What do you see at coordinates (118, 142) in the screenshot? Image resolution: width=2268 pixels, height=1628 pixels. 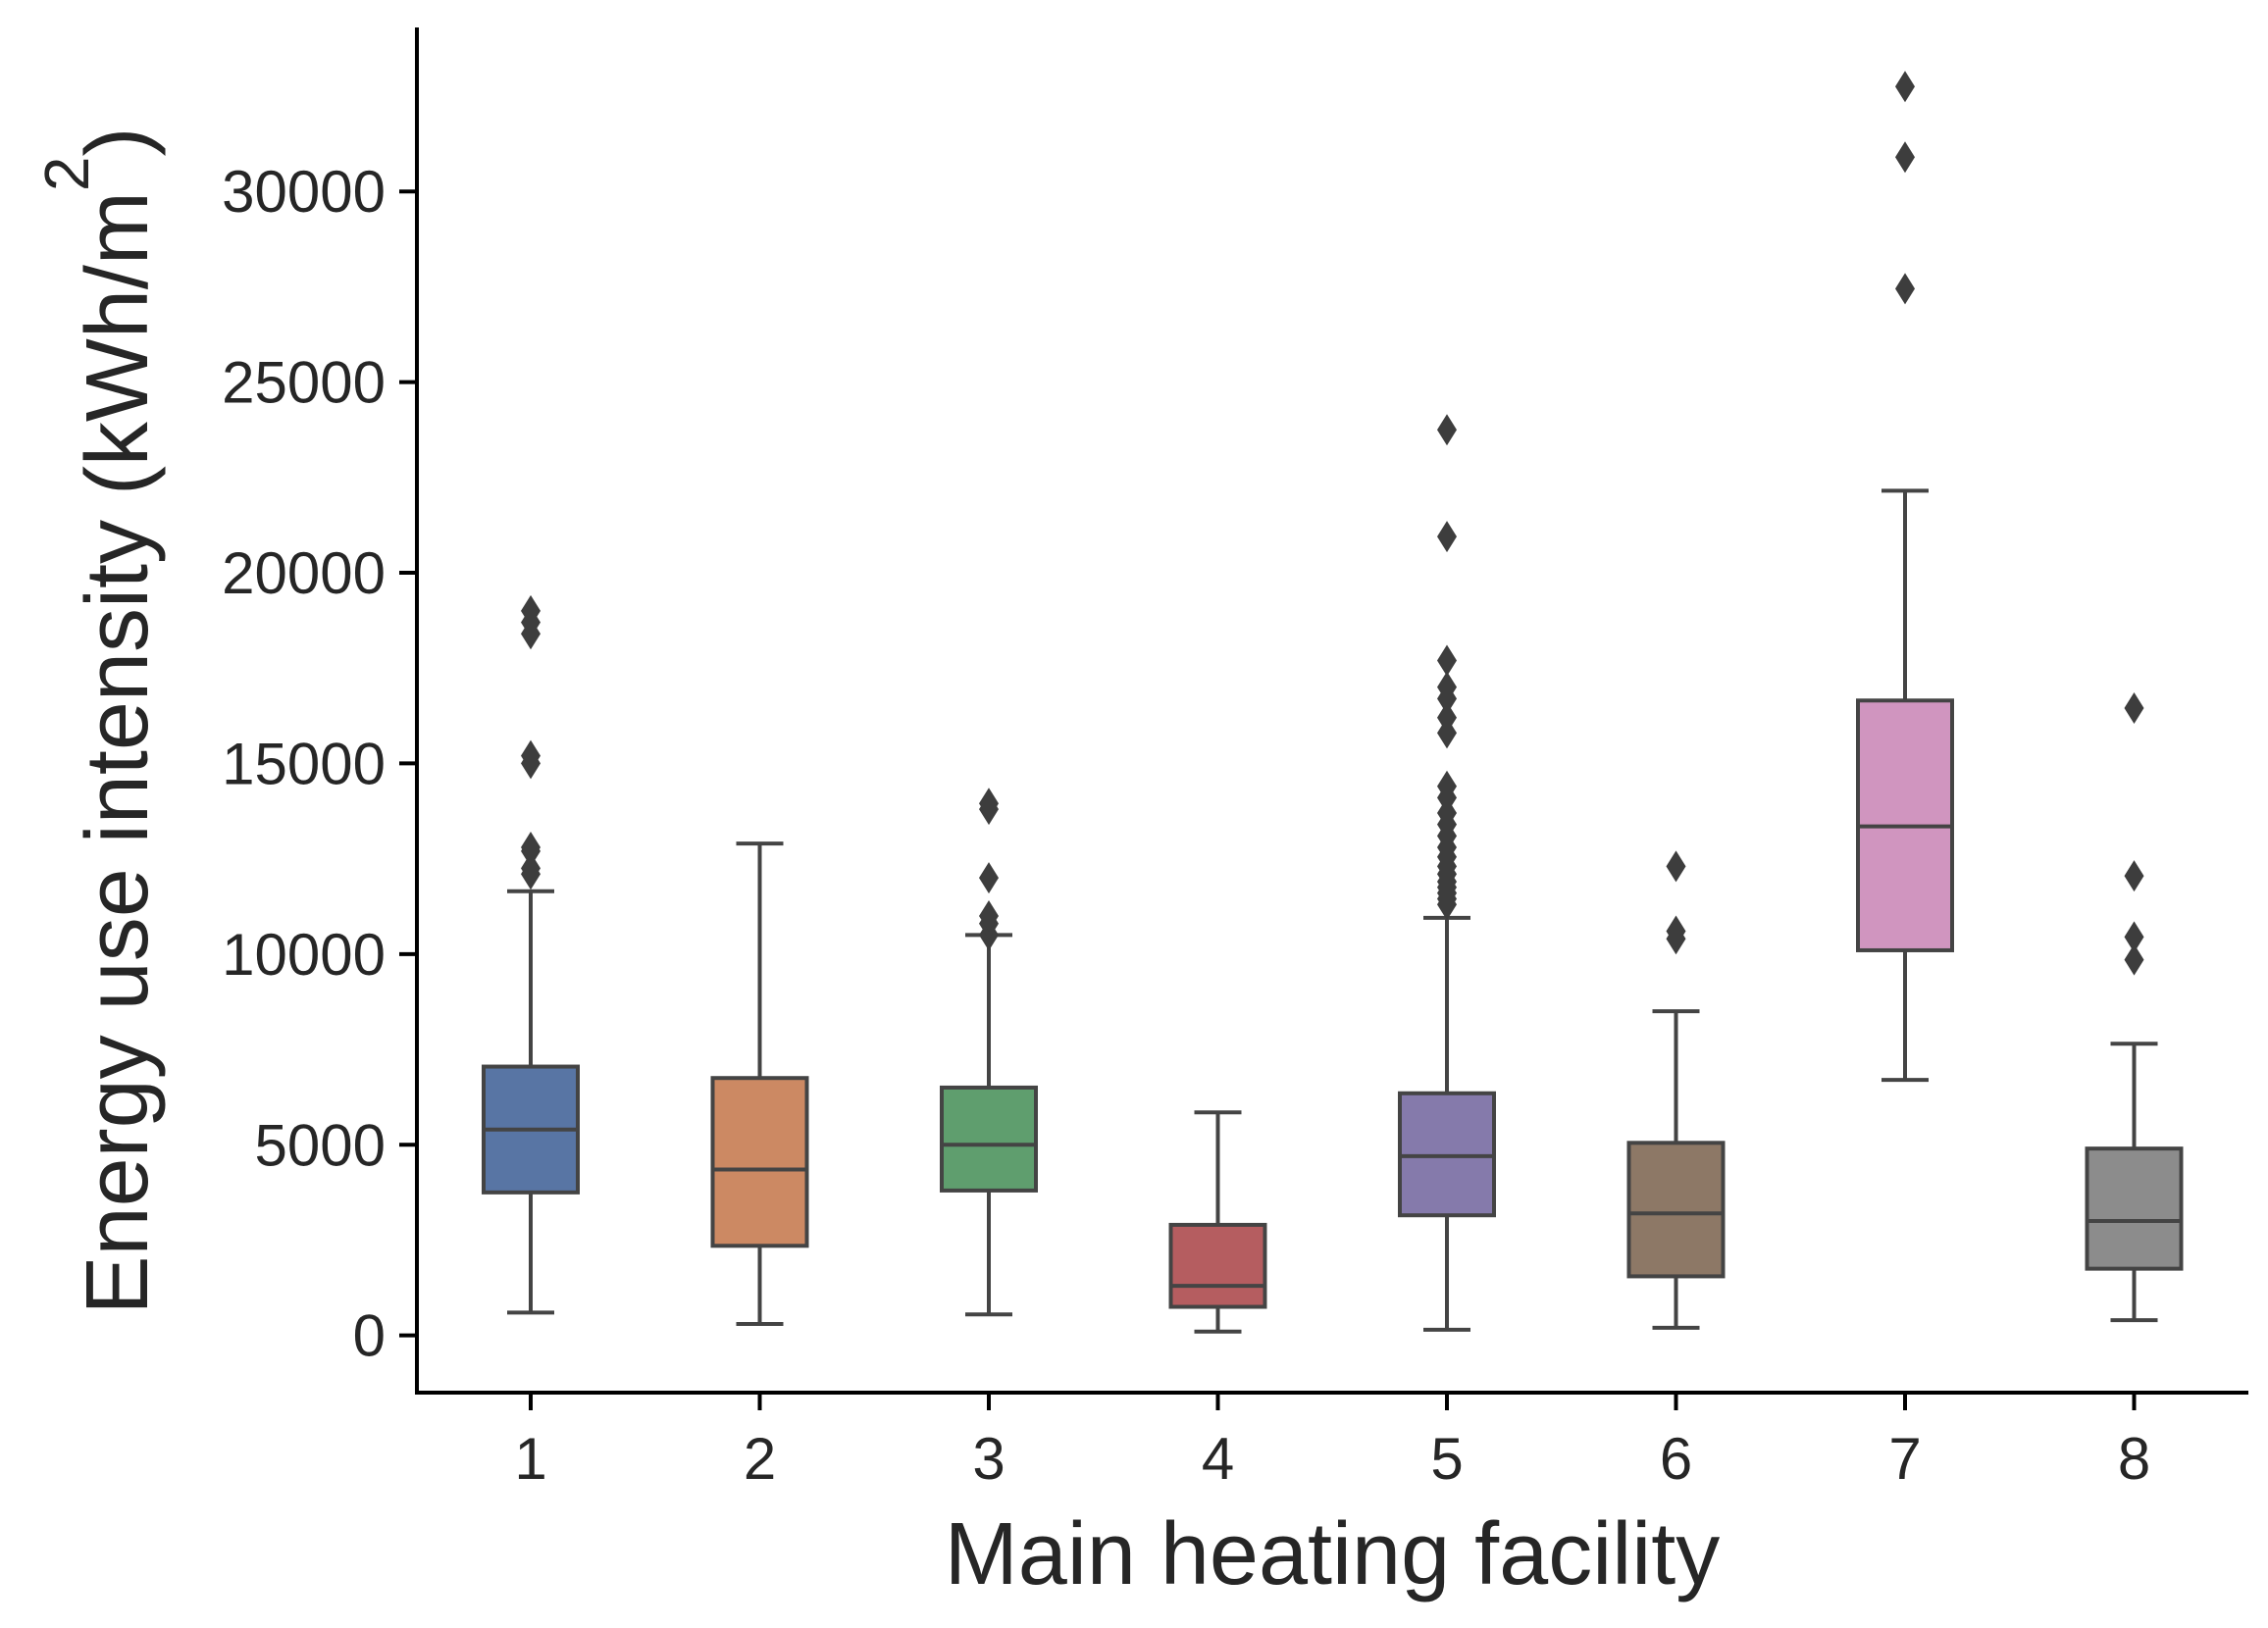 I see `y-axis-title-close: )` at bounding box center [118, 142].